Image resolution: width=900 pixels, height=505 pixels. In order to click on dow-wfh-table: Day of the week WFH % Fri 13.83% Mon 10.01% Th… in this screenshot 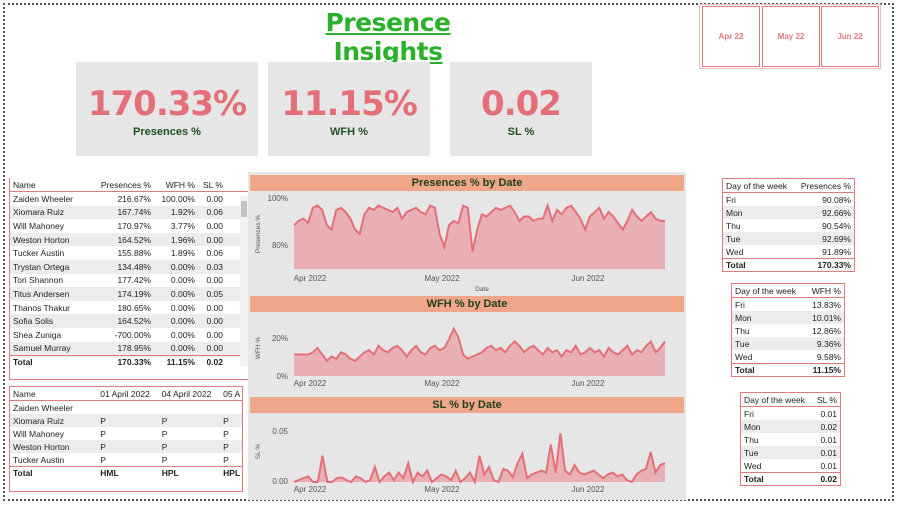, I will do `click(788, 330)`.